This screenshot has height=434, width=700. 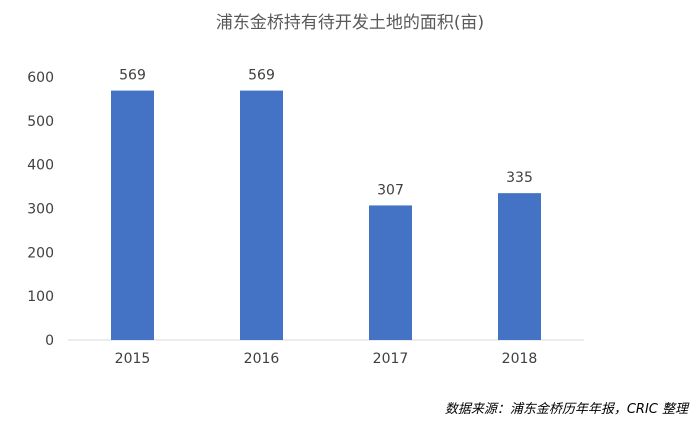 I want to click on y-tick-label: 500, so click(x=40, y=122).